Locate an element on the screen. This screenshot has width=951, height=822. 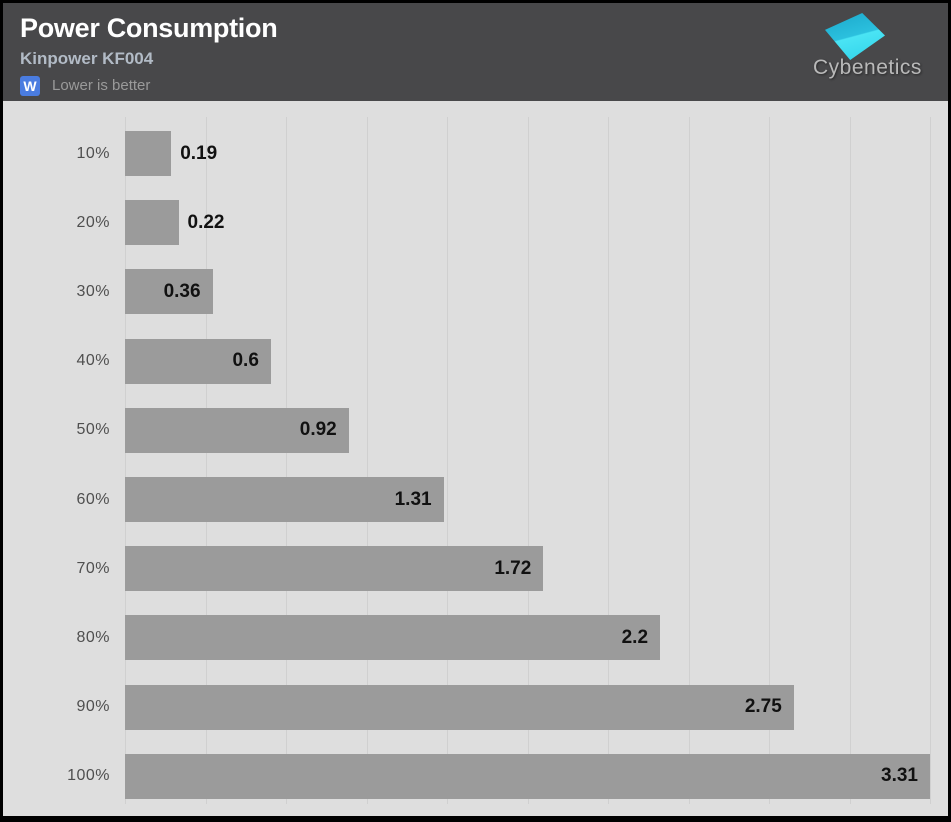
note-row: W Lower is better is located at coordinates (484, 85).